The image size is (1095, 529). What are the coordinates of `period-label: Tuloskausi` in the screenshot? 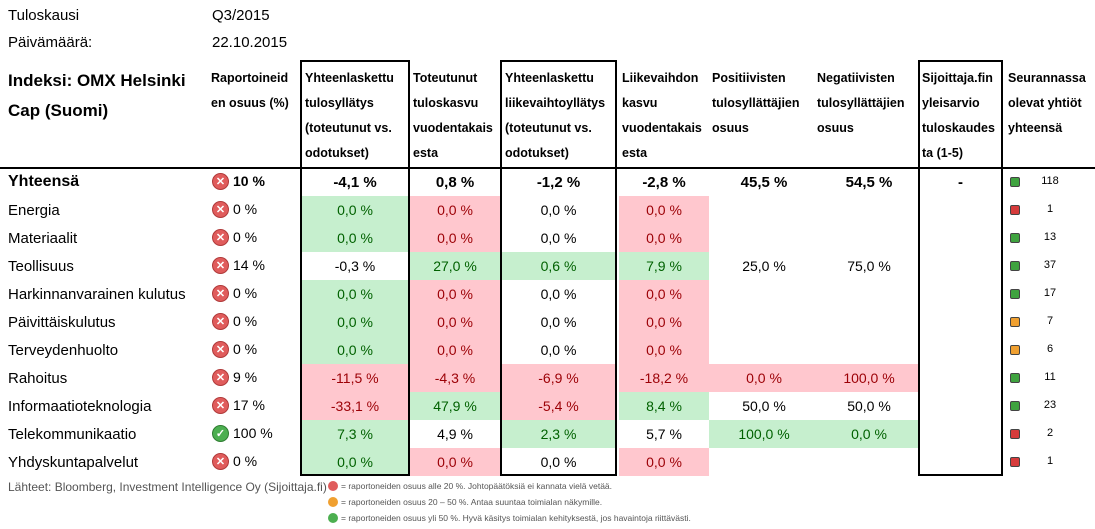 It's located at (44, 15).